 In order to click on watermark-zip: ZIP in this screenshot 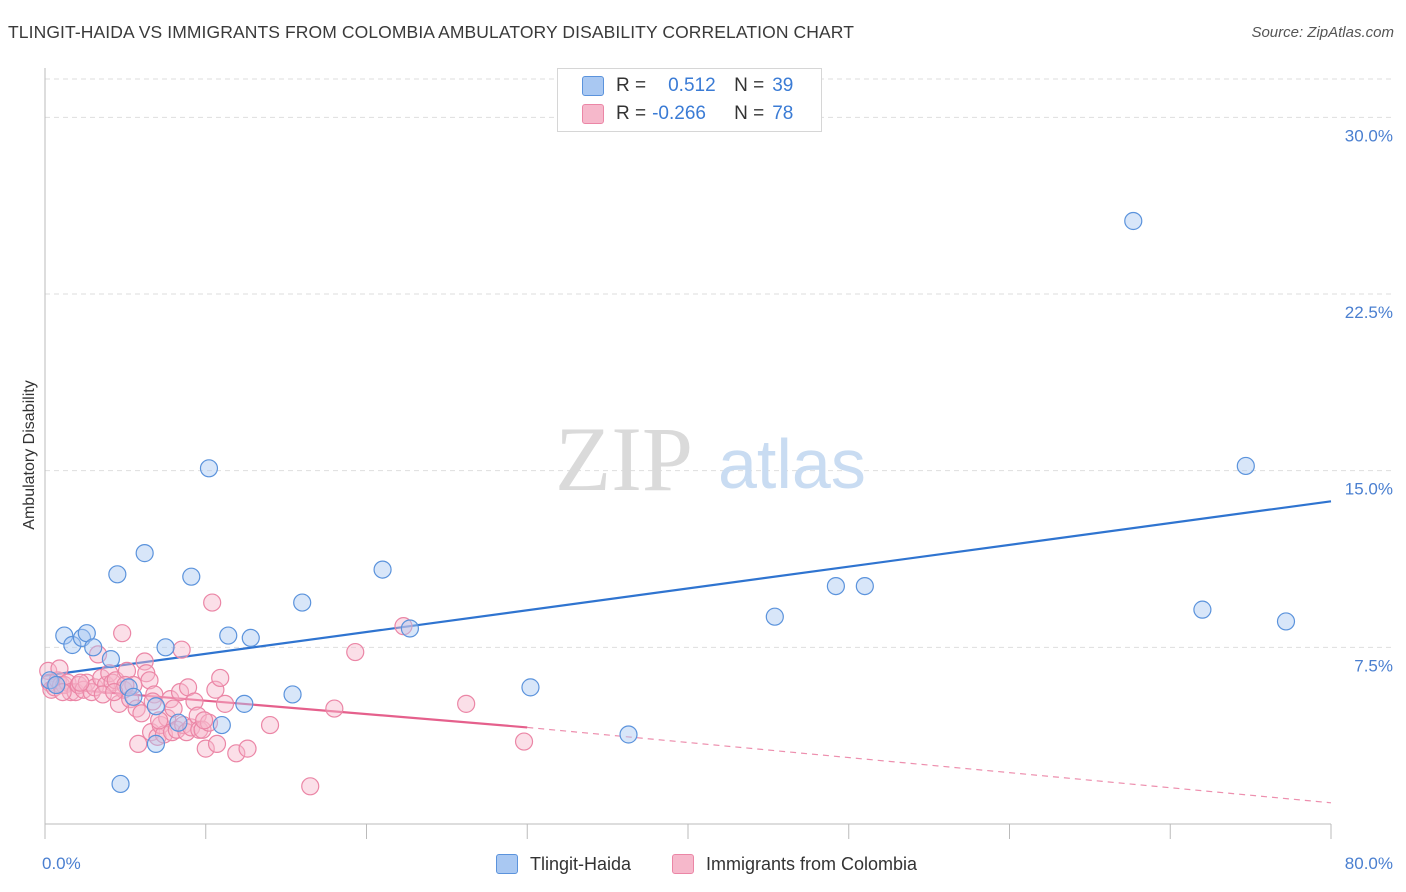, I will do `click(624, 459)`.